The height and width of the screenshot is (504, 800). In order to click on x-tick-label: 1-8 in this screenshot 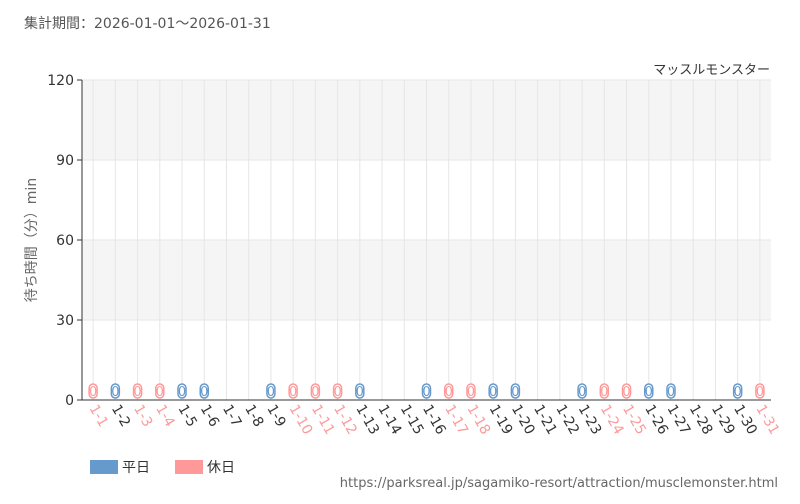, I will do `click(253, 416)`.